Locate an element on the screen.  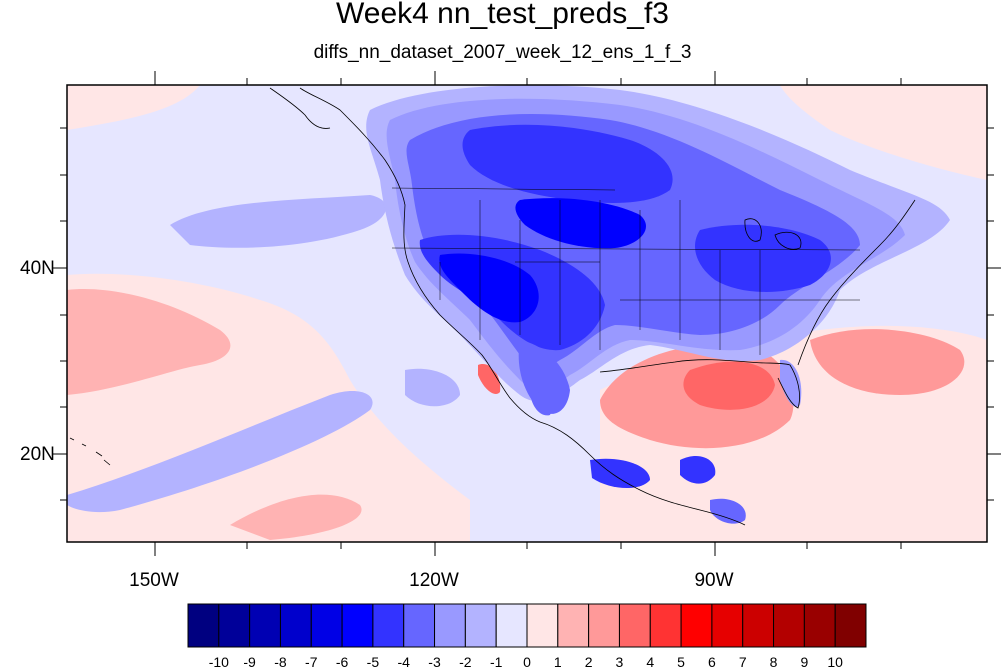
colorbar-label-11: 1 is located at coordinates (557, 662).